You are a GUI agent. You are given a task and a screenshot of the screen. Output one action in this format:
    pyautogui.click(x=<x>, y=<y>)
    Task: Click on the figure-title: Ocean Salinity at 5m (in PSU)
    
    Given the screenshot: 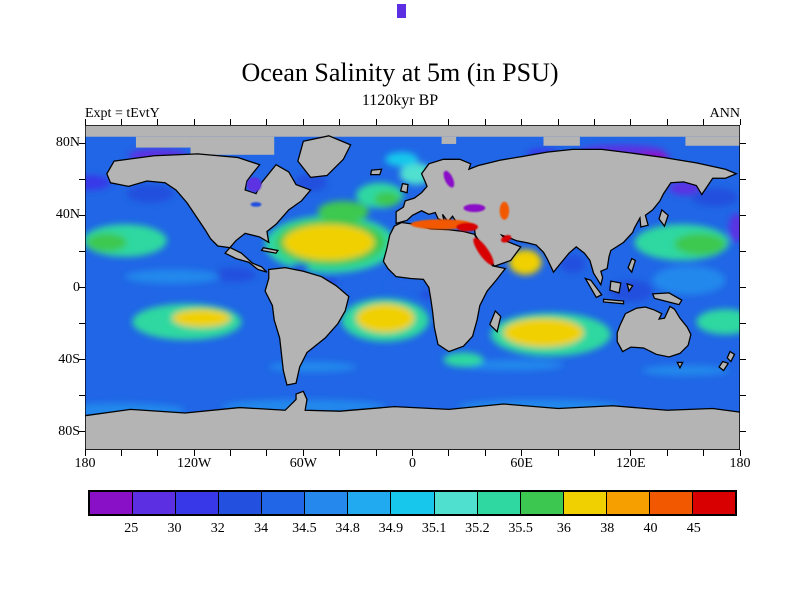 What is the action you would take?
    pyautogui.click(x=400, y=72)
    